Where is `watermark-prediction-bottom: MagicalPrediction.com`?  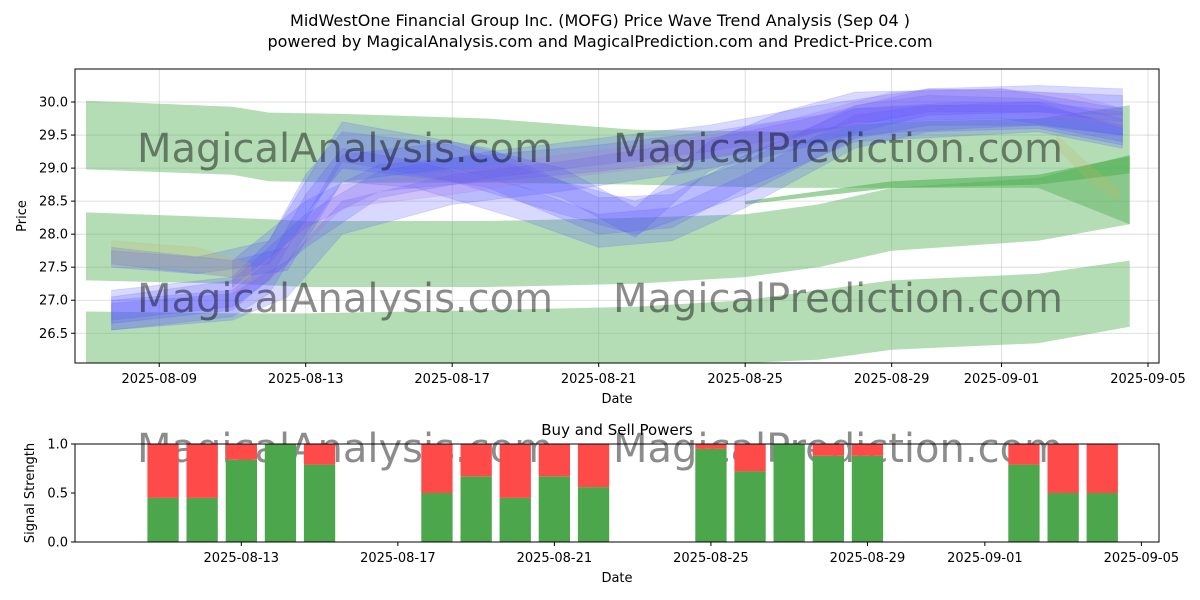 watermark-prediction-bottom: MagicalPrediction.com is located at coordinates (838, 299).